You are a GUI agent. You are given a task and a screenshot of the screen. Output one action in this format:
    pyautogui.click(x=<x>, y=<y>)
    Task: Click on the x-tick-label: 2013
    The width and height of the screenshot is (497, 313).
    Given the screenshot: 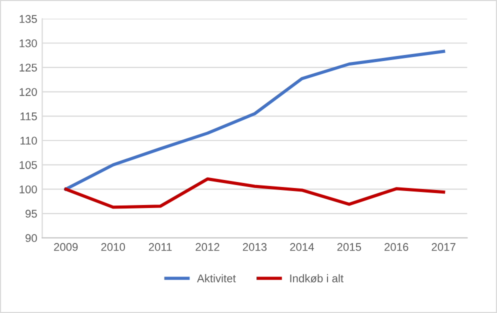 What is the action you would take?
    pyautogui.click(x=254, y=247)
    